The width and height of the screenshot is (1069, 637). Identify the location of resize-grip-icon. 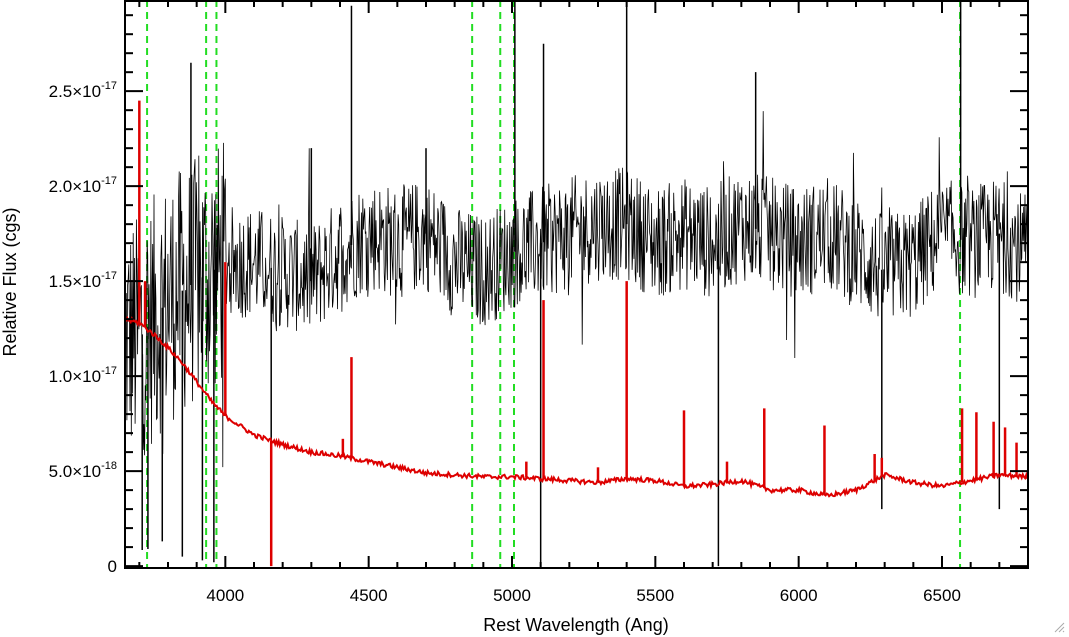
(1059, 627).